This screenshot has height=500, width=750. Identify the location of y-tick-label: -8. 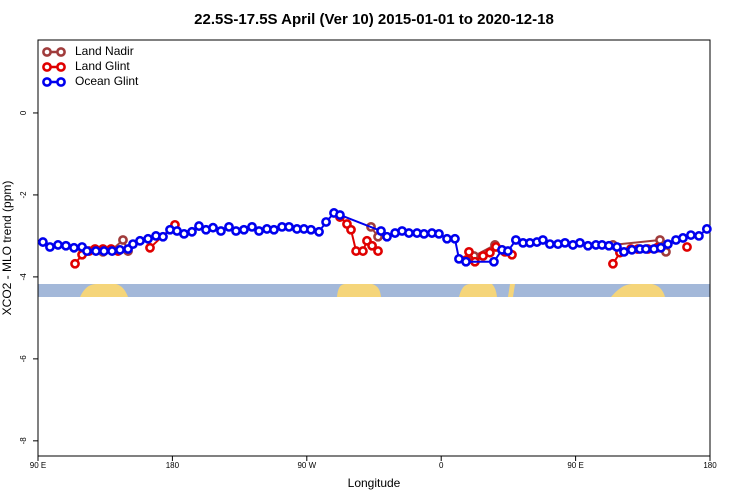
(23, 441).